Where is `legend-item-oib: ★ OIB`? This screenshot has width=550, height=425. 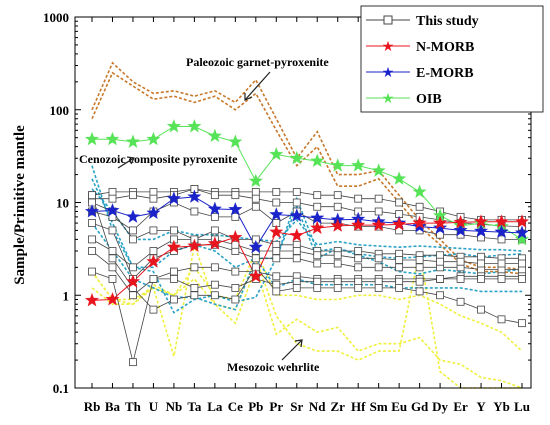 legend-item-oib: ★ OIB is located at coordinates (404, 99).